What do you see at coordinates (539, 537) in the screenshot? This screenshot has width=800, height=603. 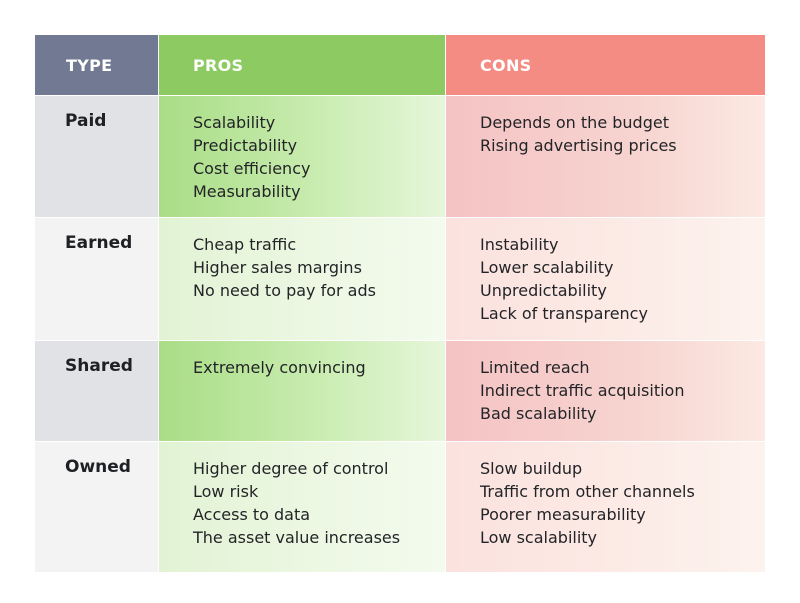 I see `cons-item: Low scalability` at bounding box center [539, 537].